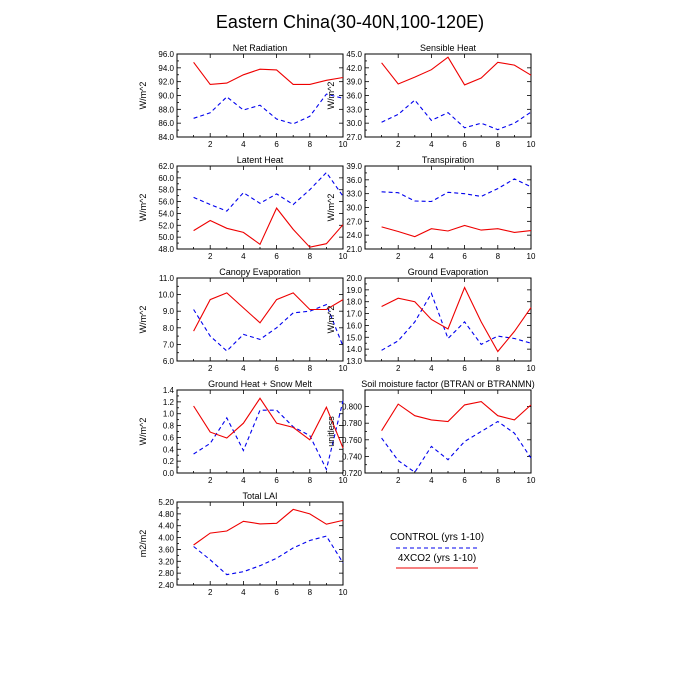 The image size is (700, 700). I want to click on ground-heat-xtick-label: 8, so click(310, 480).